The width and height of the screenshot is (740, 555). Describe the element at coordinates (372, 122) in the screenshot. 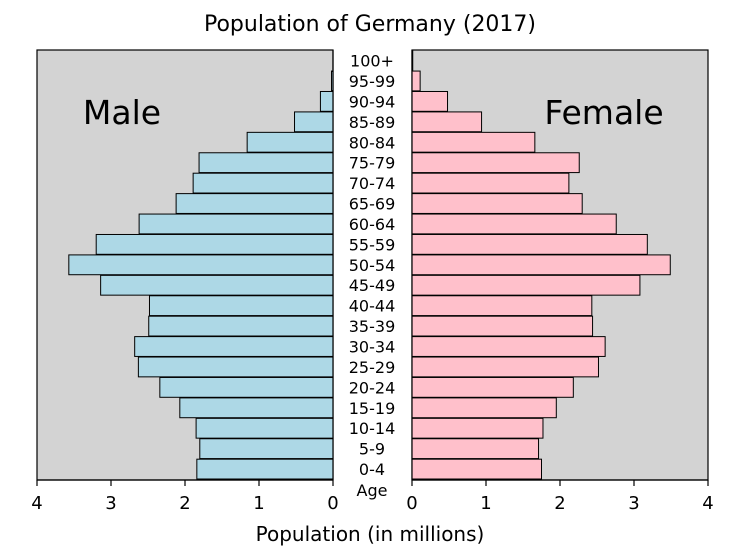

I see `age-label-85-89: 85-89` at that location.